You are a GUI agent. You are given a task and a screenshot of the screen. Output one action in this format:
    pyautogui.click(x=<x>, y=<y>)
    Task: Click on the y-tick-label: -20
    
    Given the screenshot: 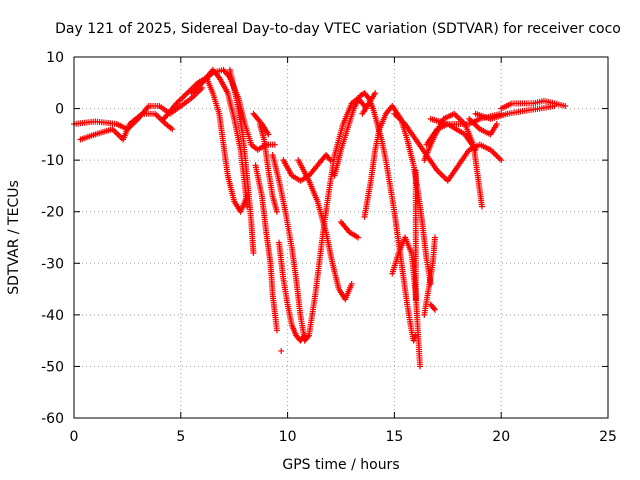 What is the action you would take?
    pyautogui.click(x=52, y=213)
    